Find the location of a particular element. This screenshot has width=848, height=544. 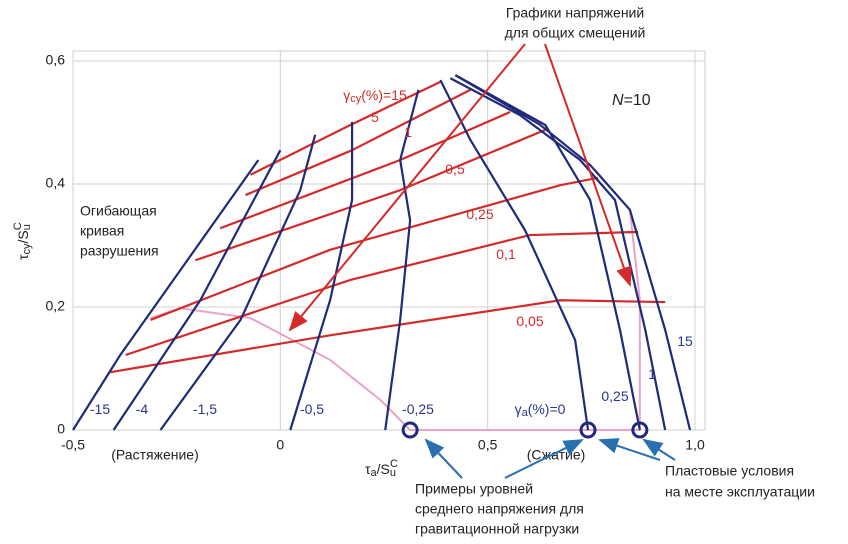

curve-label-value: -0,5 is located at coordinates (312, 409).